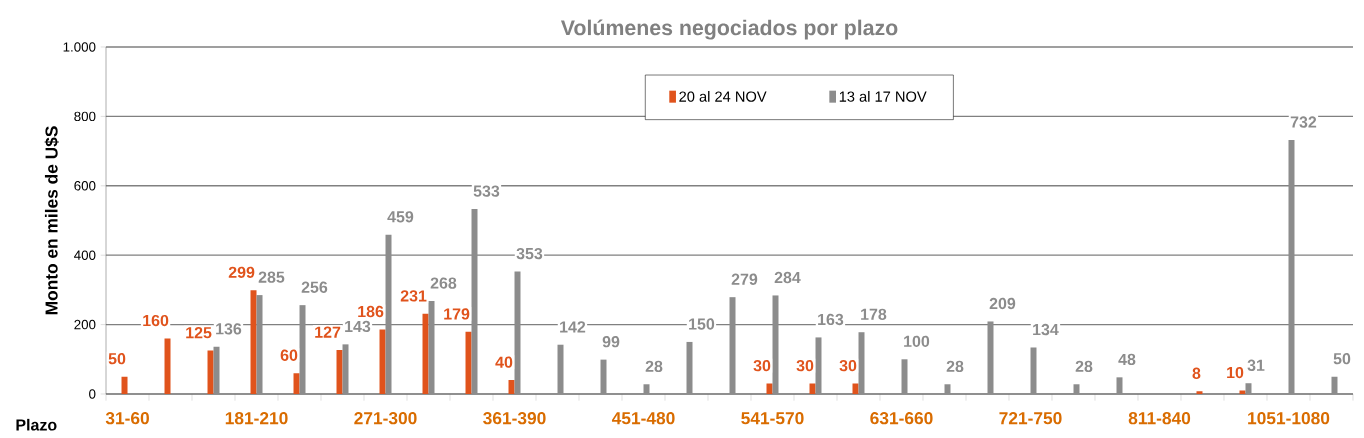  Describe the element at coordinates (723, 96) in the screenshot. I see `legend-label: 20 al 24 NOV` at that location.